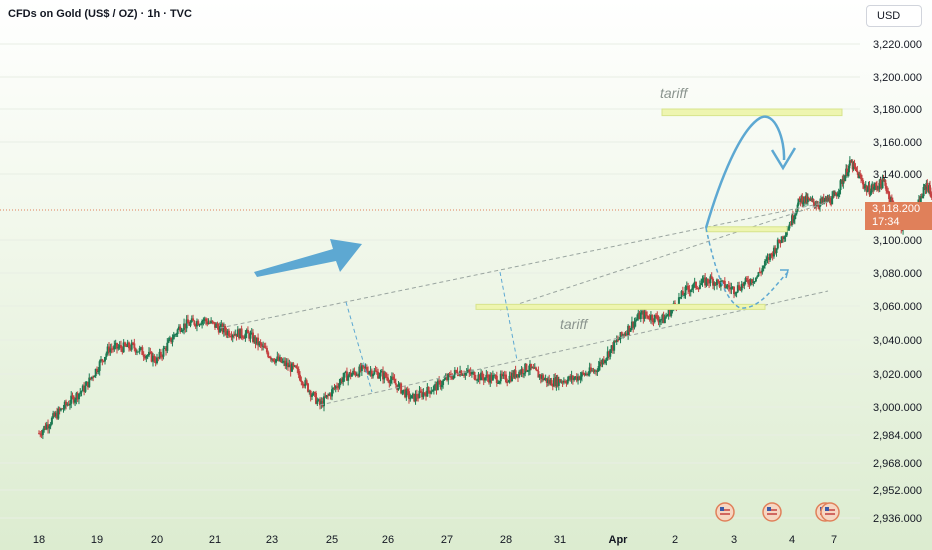 The width and height of the screenshot is (932, 550). What do you see at coordinates (897, 341) in the screenshot?
I see `y-tick-label: 3,040.000` at bounding box center [897, 341].